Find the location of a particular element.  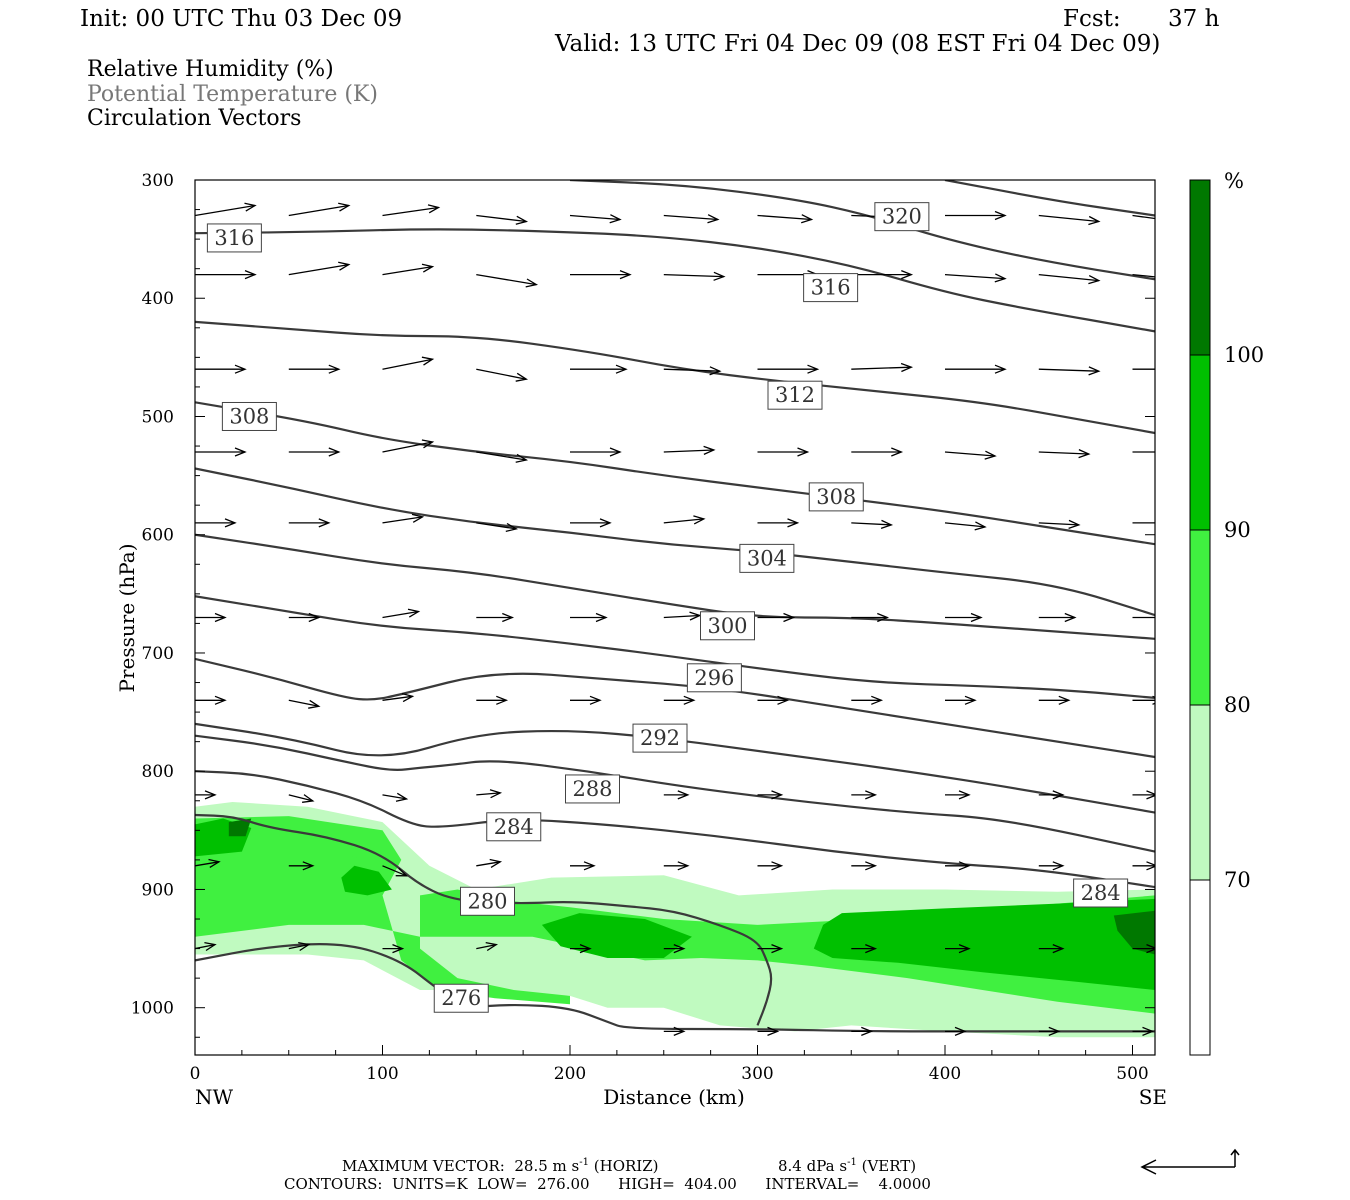

horiz-max-value: 28.5 m s is located at coordinates (547, 1166).